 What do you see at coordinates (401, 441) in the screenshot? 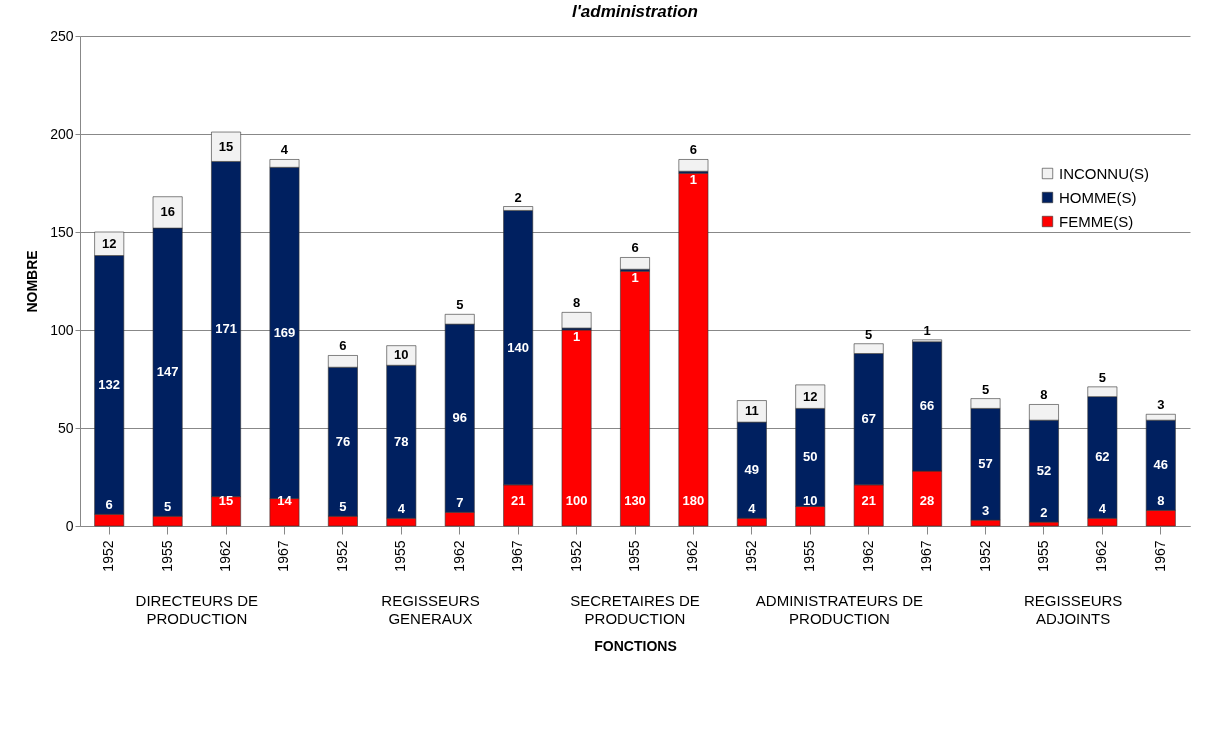
I see `data-label: 78` at bounding box center [401, 441].